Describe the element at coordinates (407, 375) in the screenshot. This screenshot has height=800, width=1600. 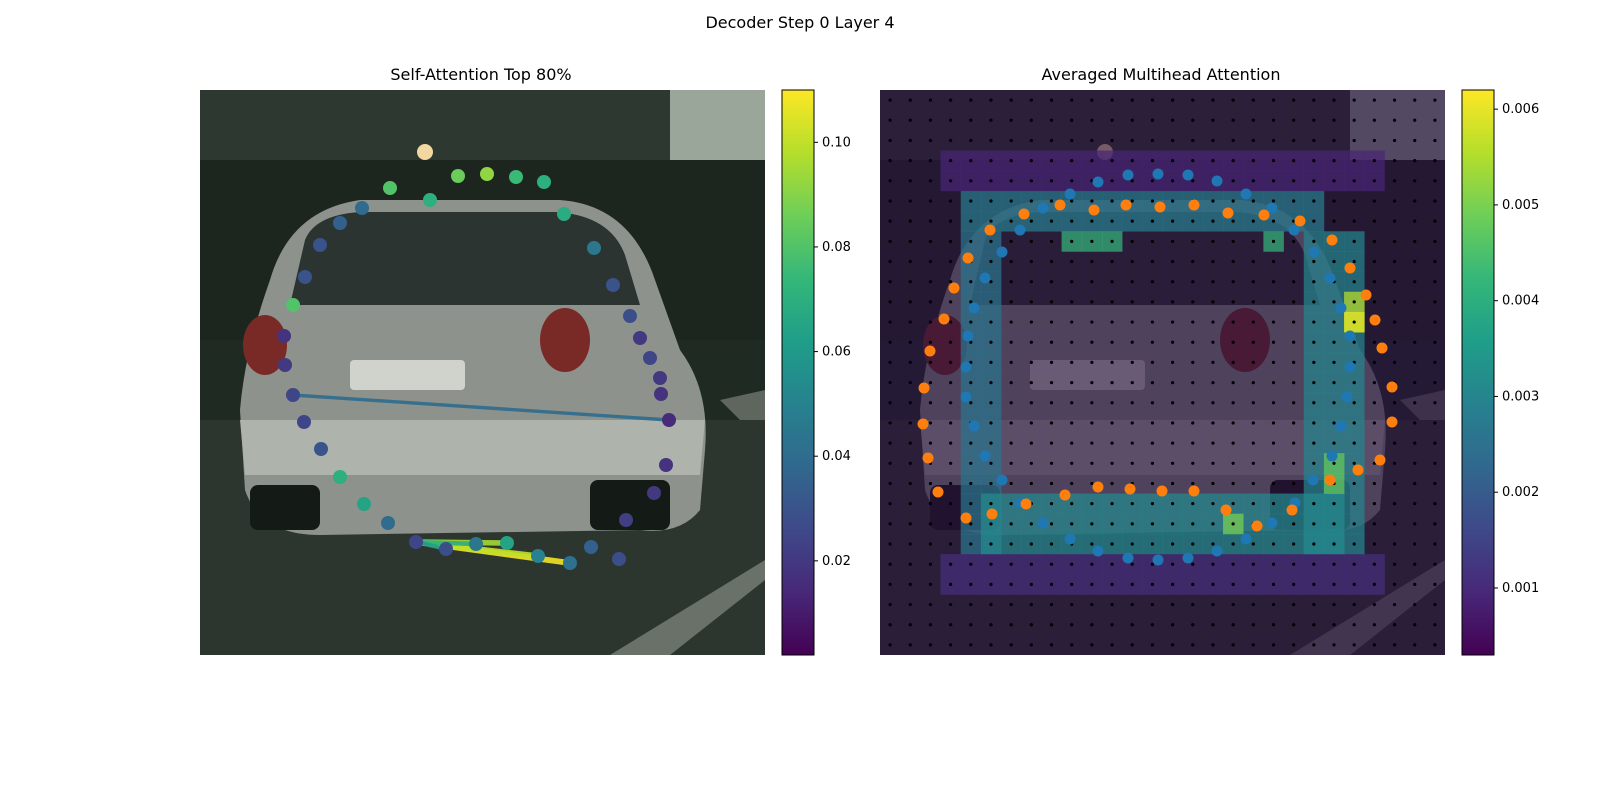
I see `license-plate` at that location.